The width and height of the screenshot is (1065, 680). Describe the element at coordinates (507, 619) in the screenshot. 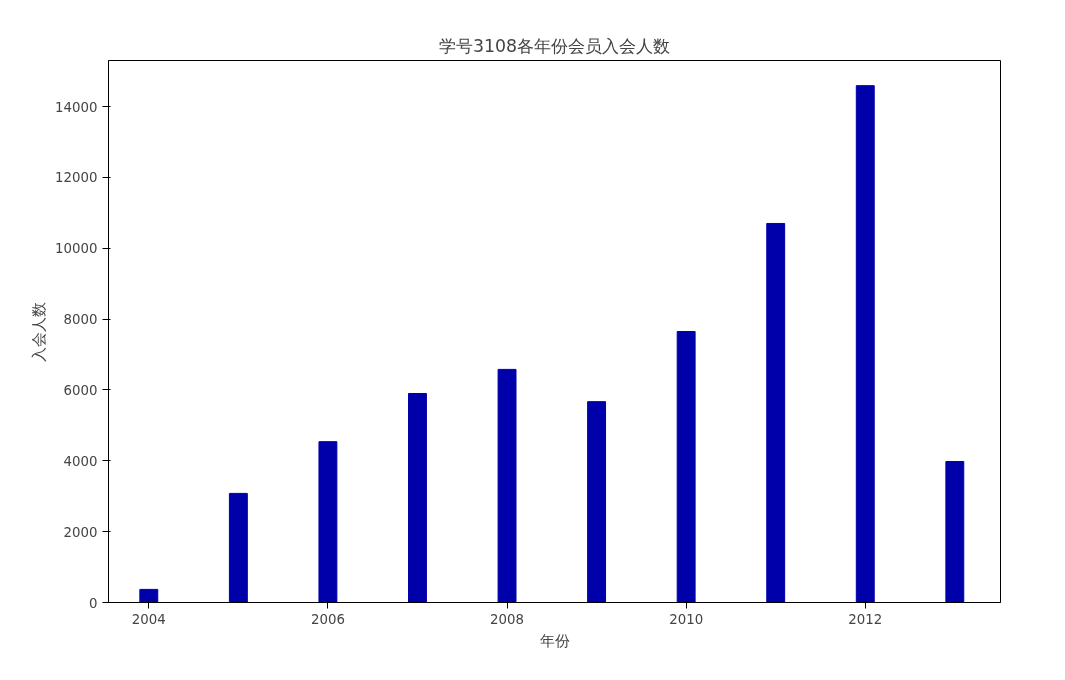

I see `x-tick-label: 2008` at that location.